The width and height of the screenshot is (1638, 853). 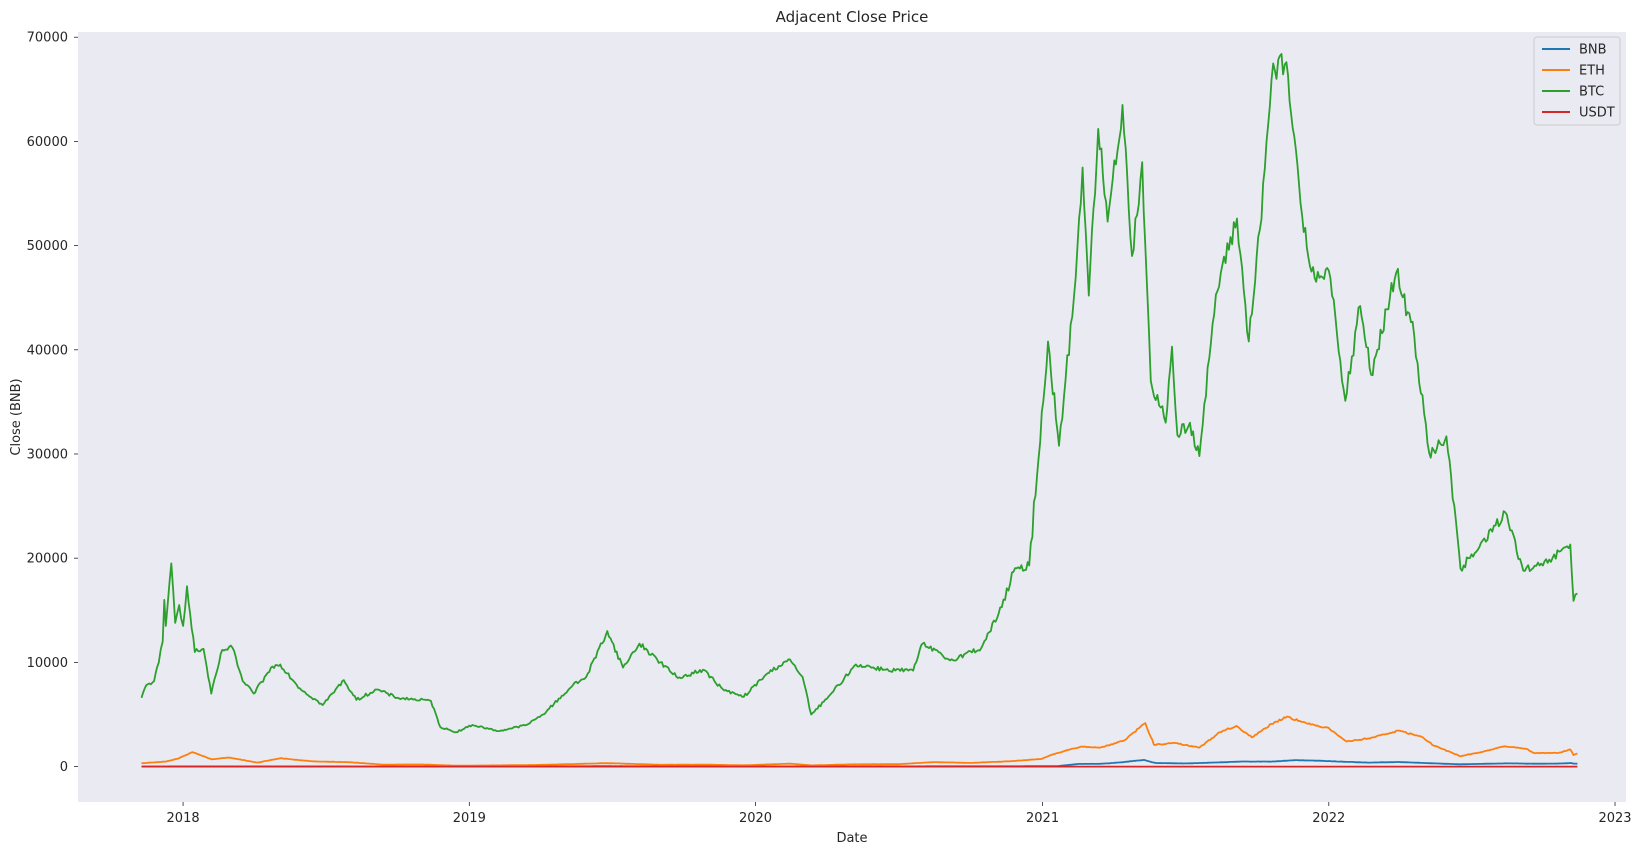 I want to click on x-tick-label: 2018, so click(x=183, y=818).